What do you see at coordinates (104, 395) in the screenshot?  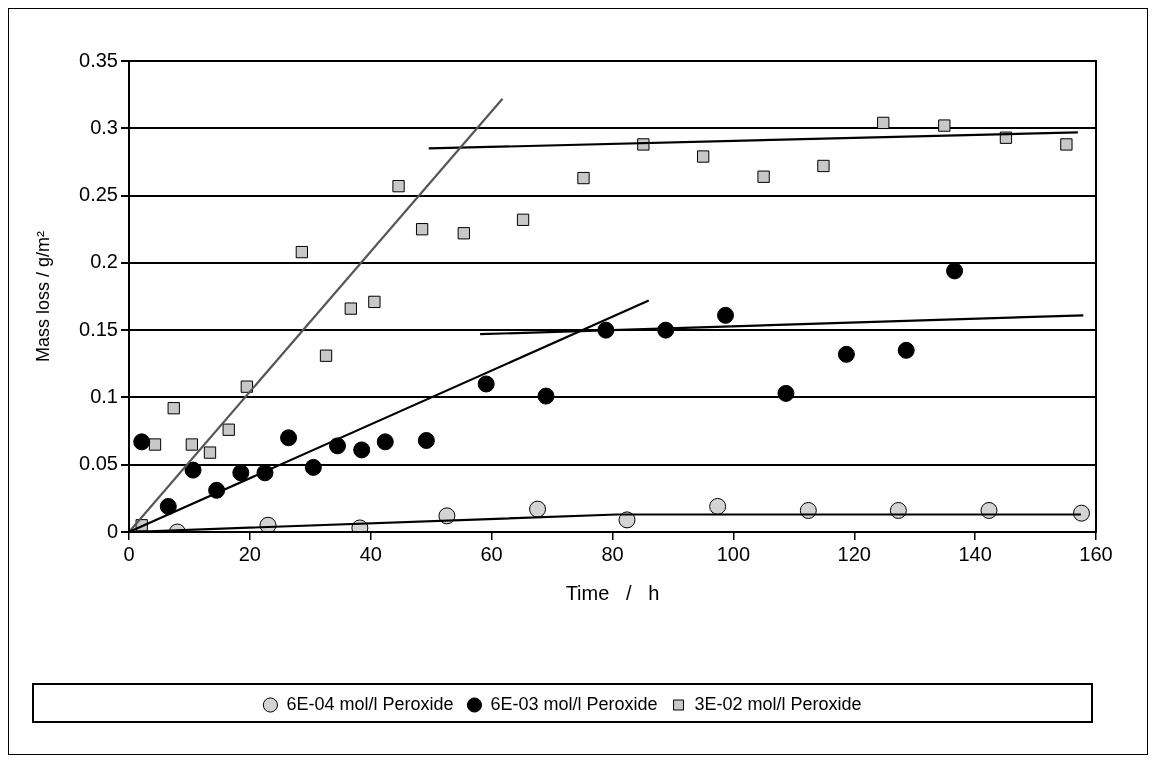 I see `y-tick-label: 0.1` at bounding box center [104, 395].